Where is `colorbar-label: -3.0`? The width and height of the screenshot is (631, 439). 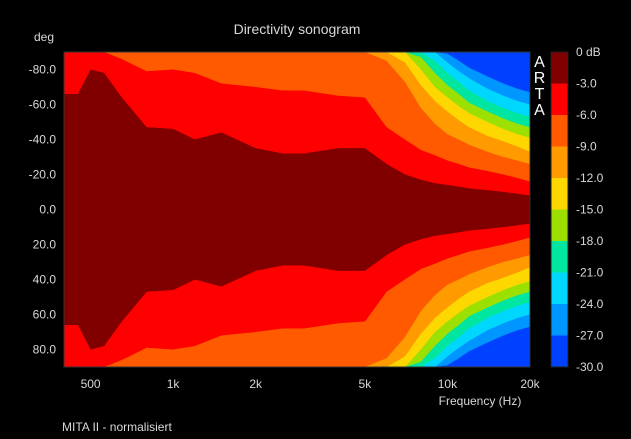
colorbar-label: -3.0 is located at coordinates (586, 84).